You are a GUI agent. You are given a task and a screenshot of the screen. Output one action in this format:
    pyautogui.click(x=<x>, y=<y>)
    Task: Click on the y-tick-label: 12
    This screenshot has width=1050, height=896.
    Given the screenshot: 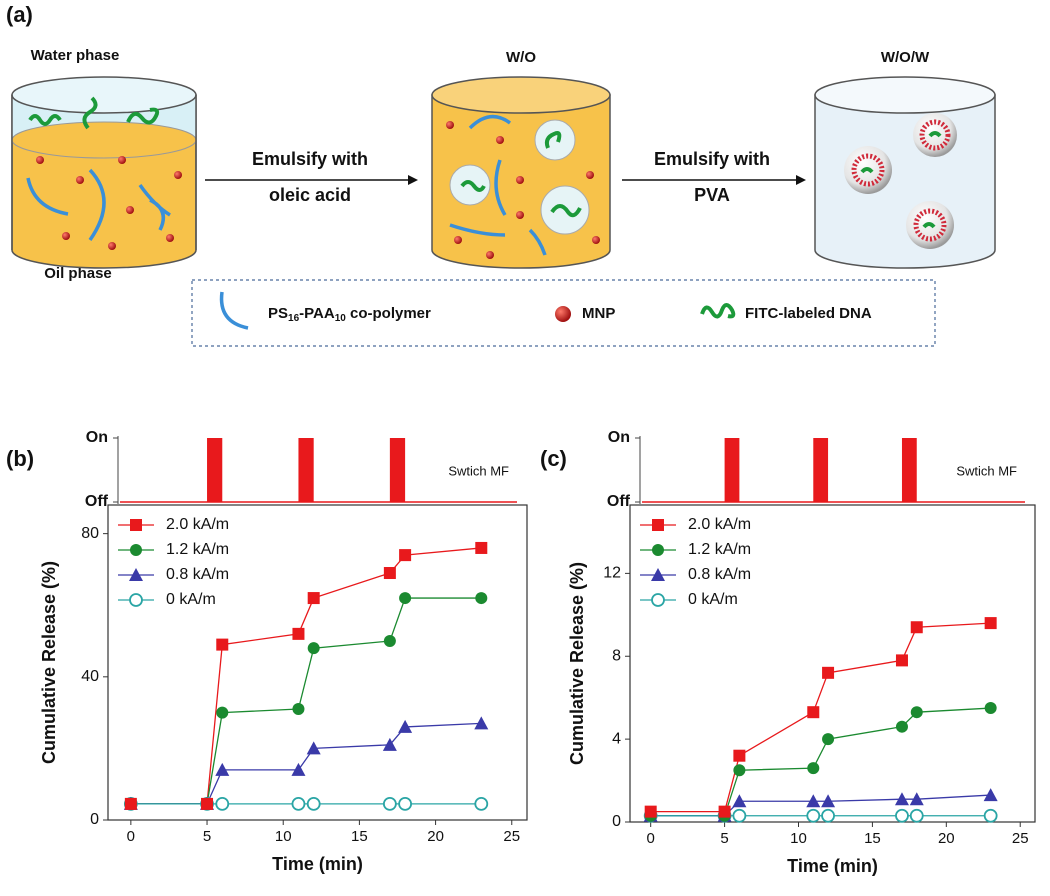 What is the action you would take?
    pyautogui.click(x=612, y=573)
    